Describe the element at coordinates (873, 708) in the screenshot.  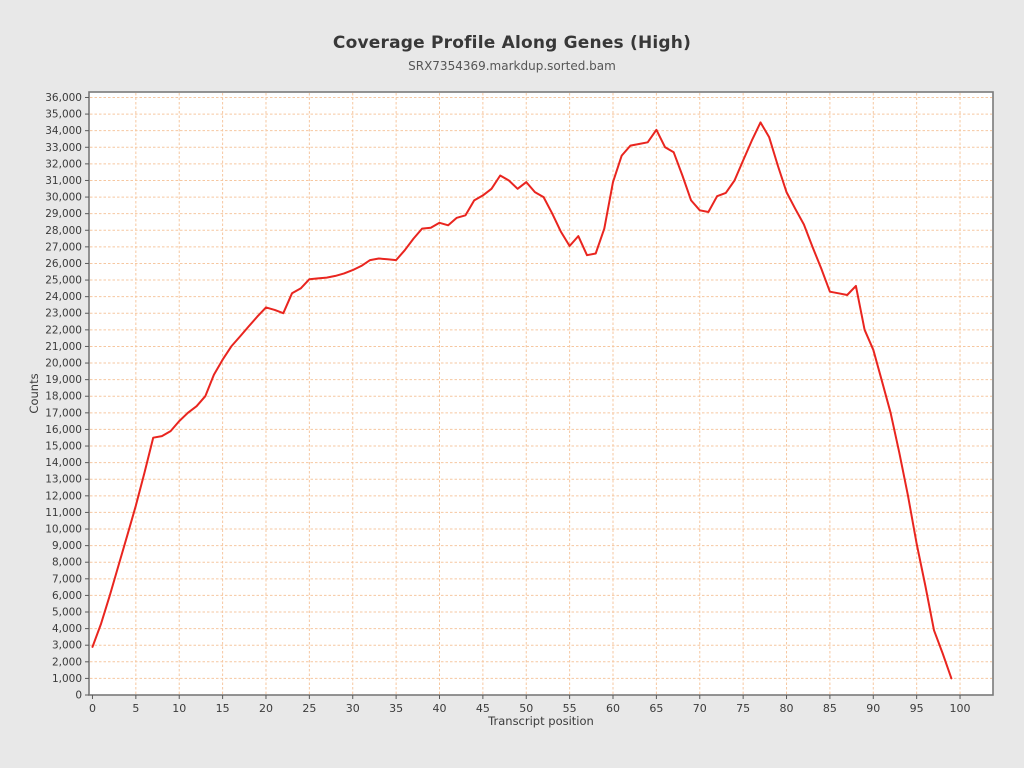
I see `svg-text: 90` at that location.